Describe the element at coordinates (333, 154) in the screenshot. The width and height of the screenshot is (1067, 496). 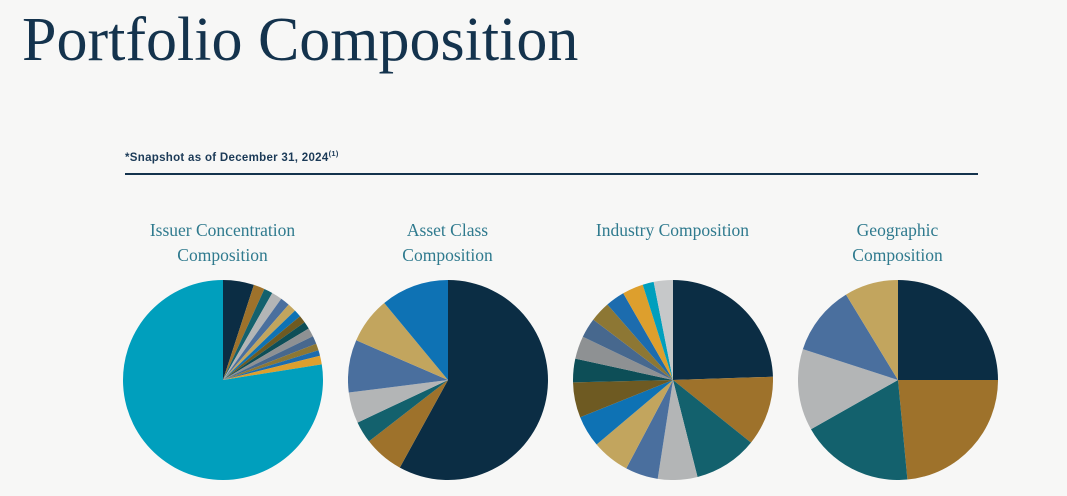
I see `footnote-reference: (1)` at that location.